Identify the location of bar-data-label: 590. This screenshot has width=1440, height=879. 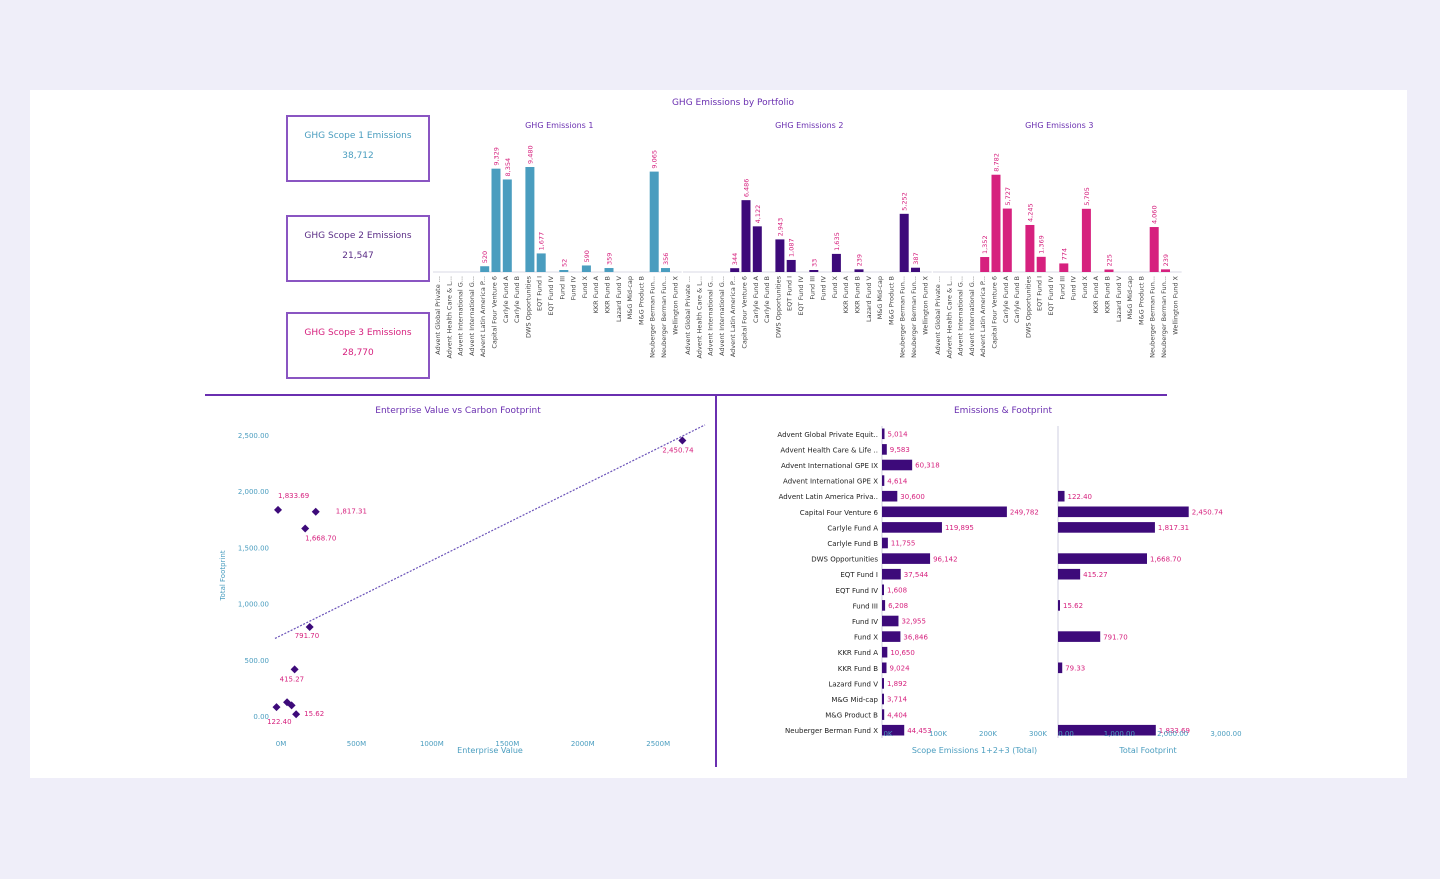
(587, 256).